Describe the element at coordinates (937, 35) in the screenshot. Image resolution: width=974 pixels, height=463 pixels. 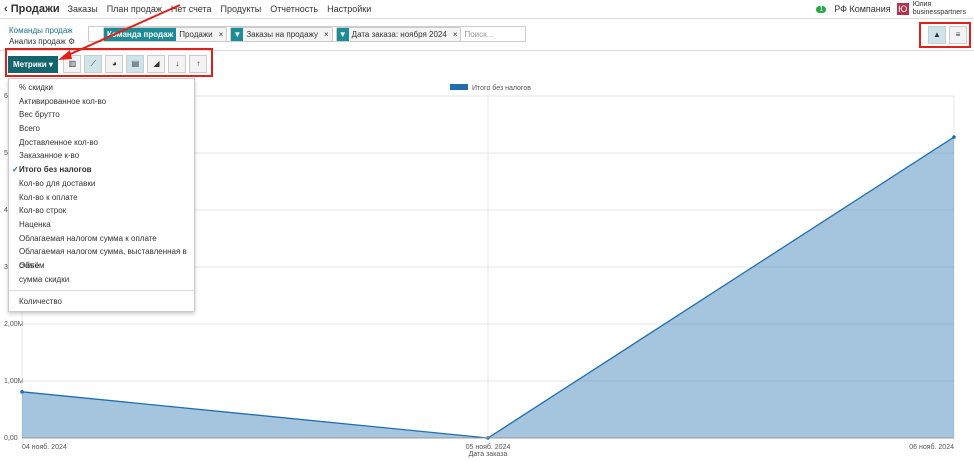
I see `graph-view: ▲` at that location.